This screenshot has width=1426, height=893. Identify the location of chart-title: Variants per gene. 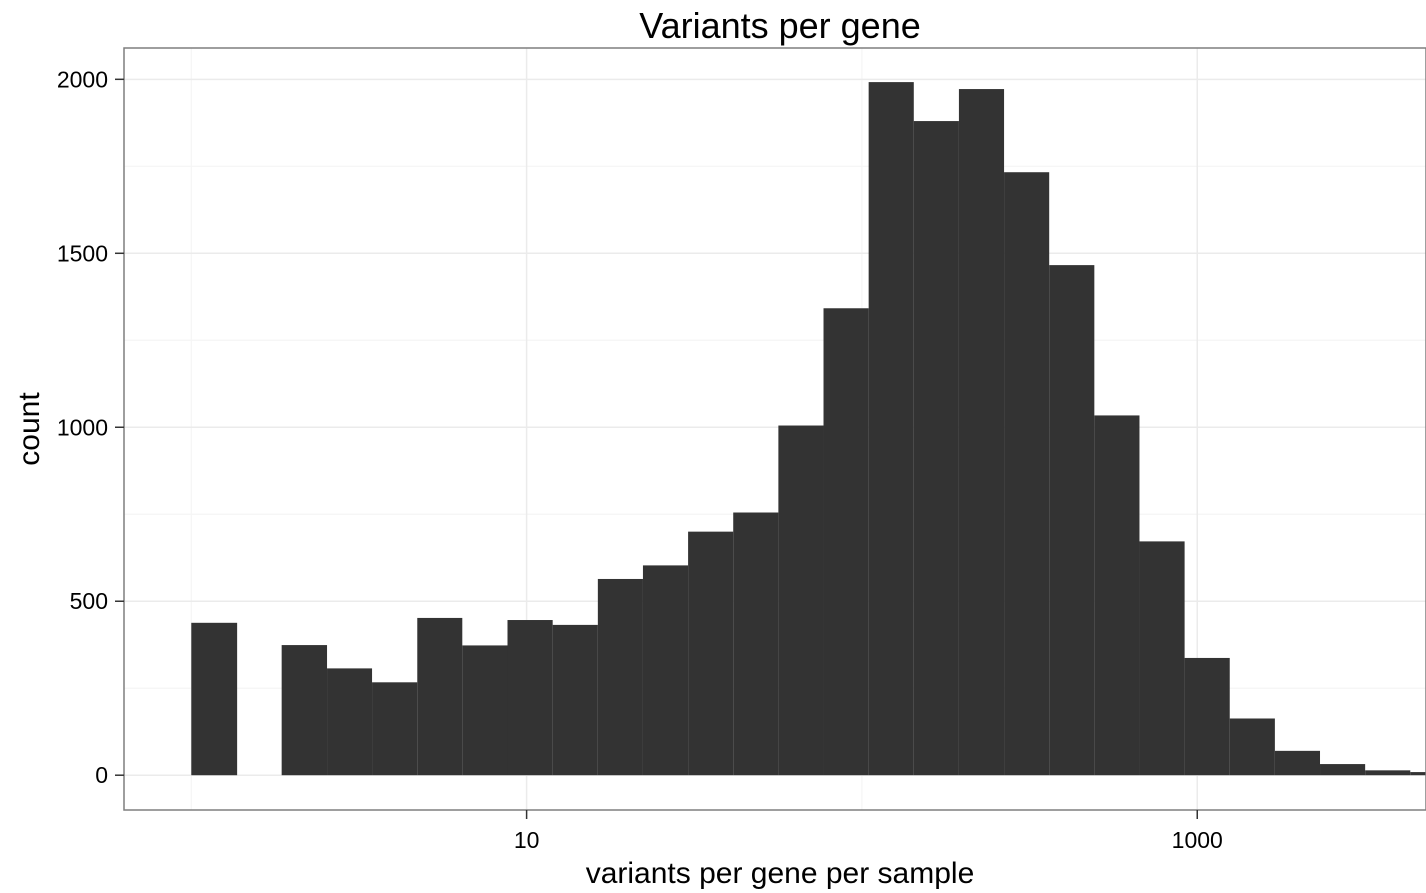
(780, 25).